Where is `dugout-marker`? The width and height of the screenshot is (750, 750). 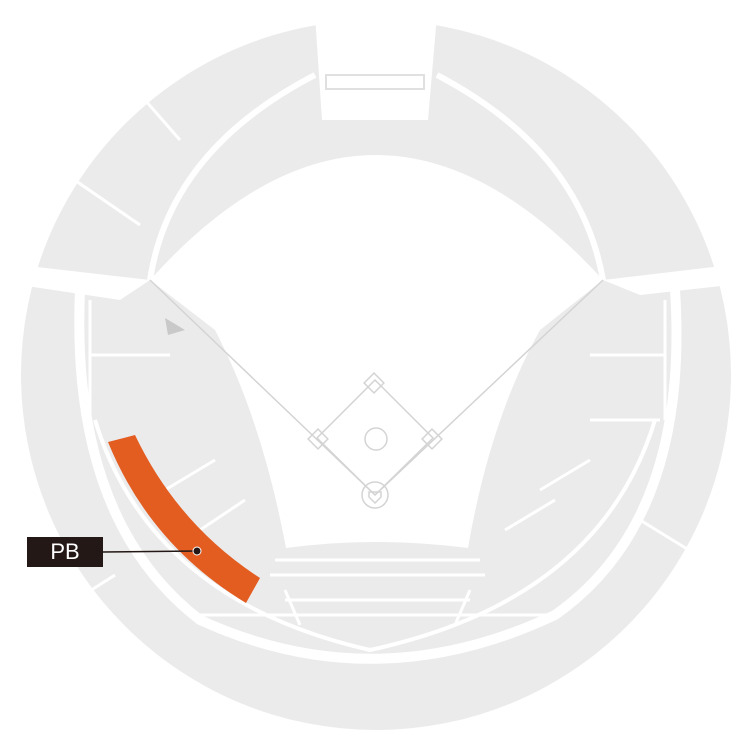 dugout-marker is located at coordinates (175, 326).